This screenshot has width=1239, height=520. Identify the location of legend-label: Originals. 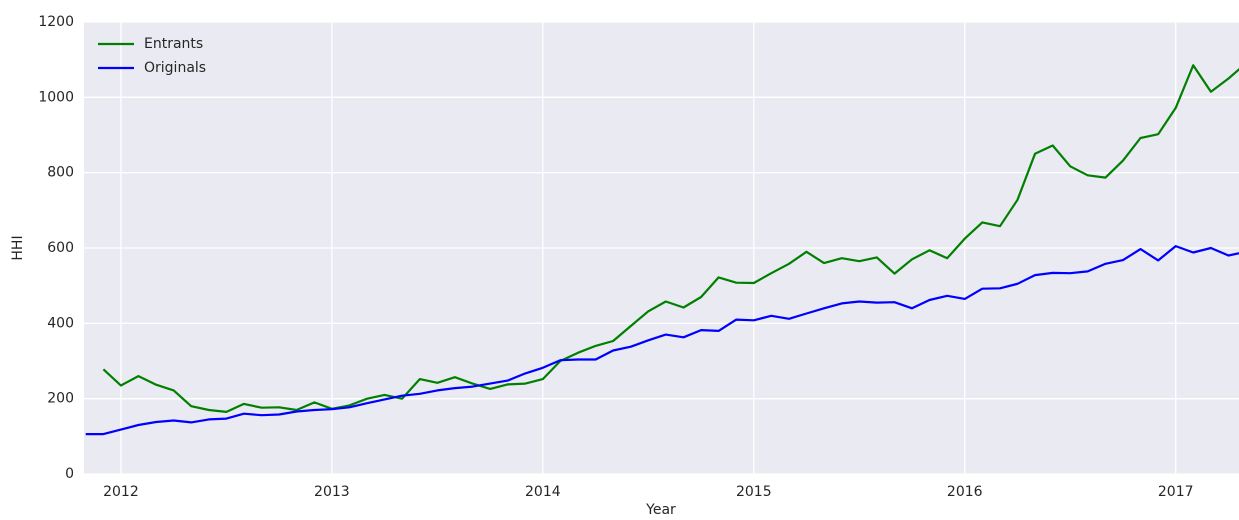
(175, 68).